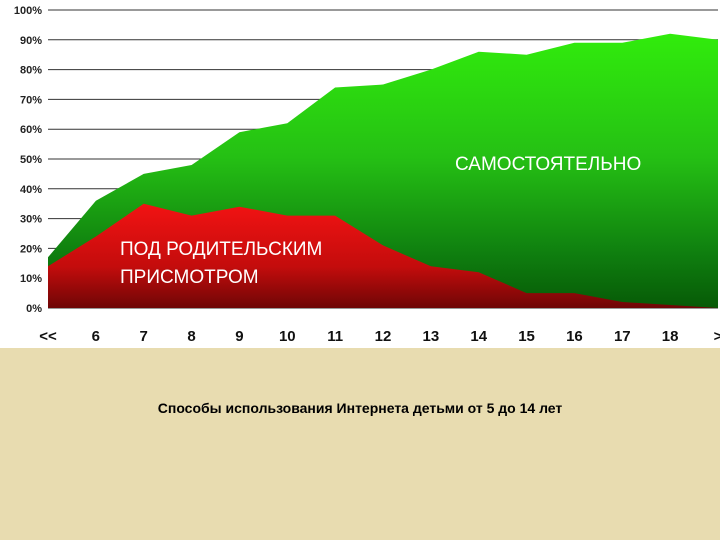  I want to click on x-tick-label: 18, so click(670, 336).